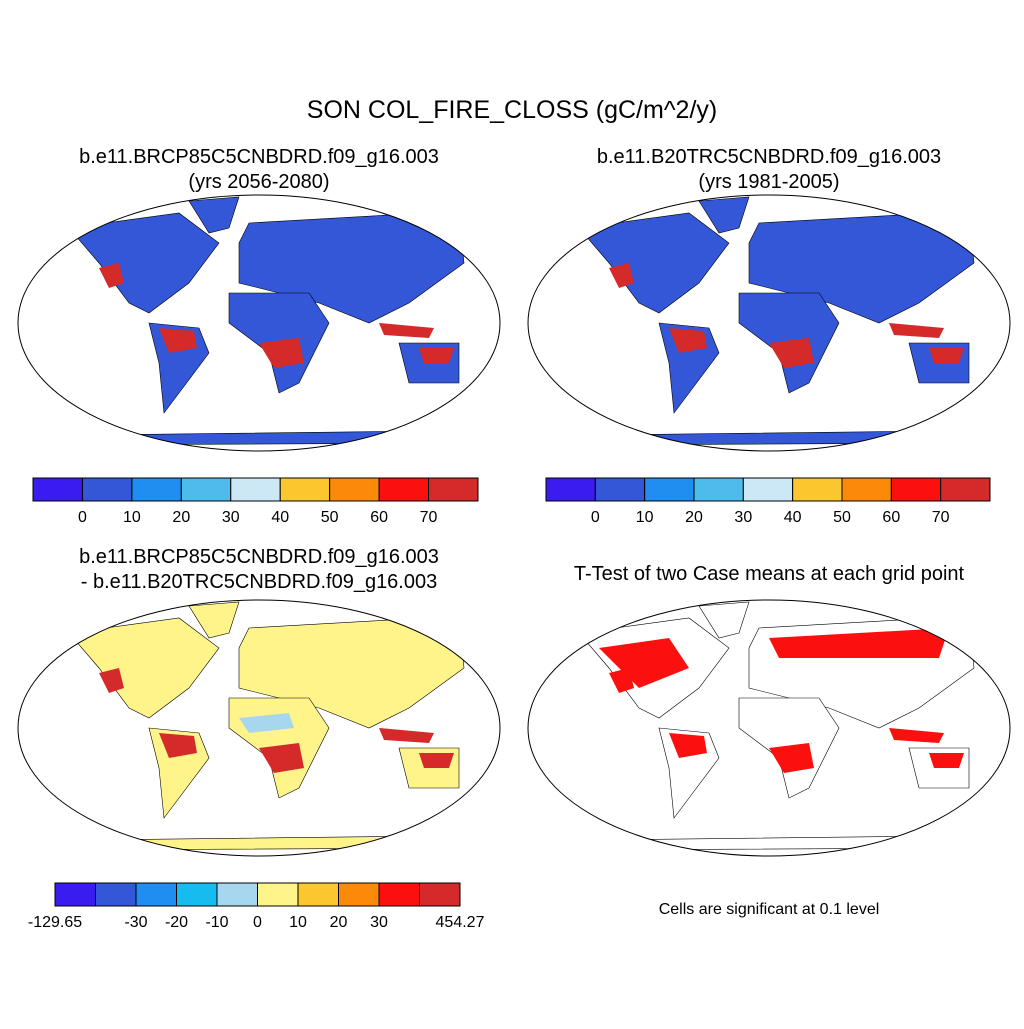 Image resolution: width=1024 pixels, height=1029 pixels. I want to click on panel-title: (yrs 2056-2080), so click(258, 182).